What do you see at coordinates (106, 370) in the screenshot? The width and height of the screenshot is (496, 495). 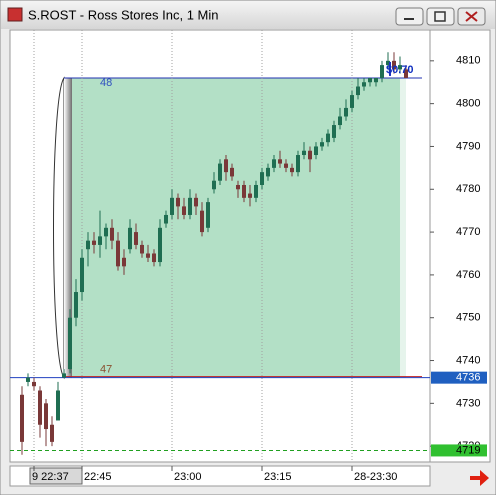 I see `range-low-label: 47` at bounding box center [106, 370].